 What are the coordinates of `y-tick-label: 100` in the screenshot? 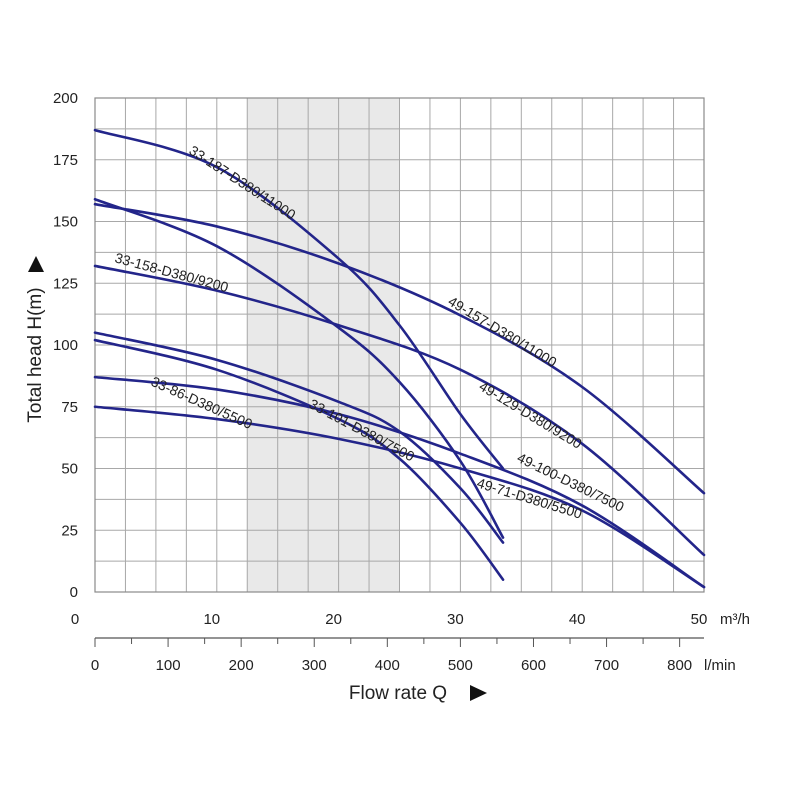 It's located at (65, 345).